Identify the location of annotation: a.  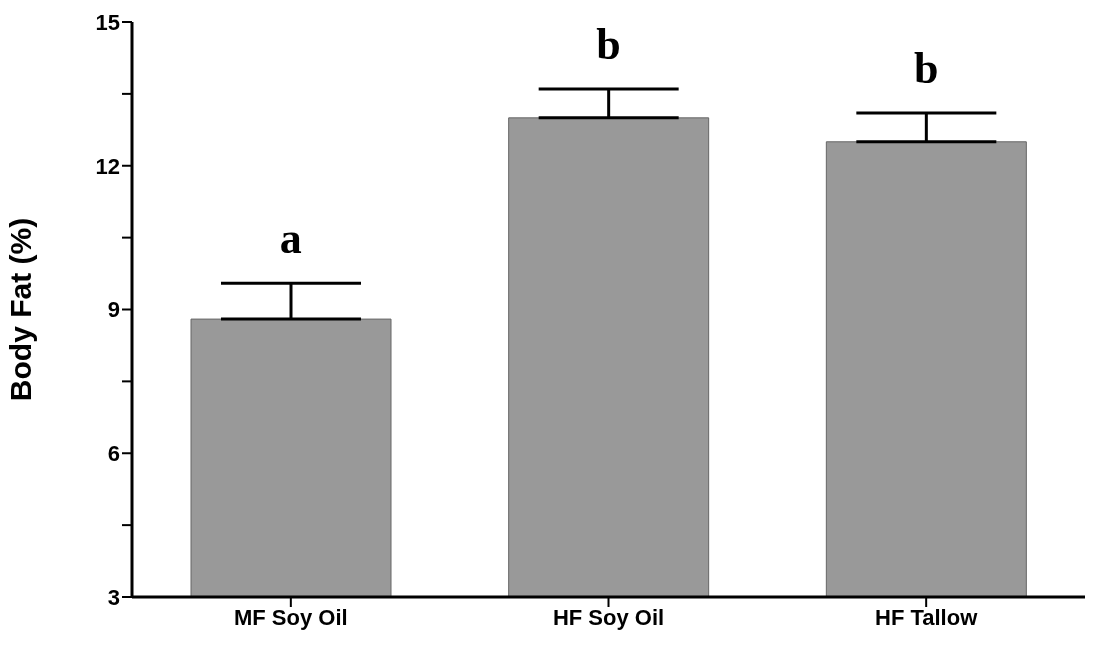
(290, 239).